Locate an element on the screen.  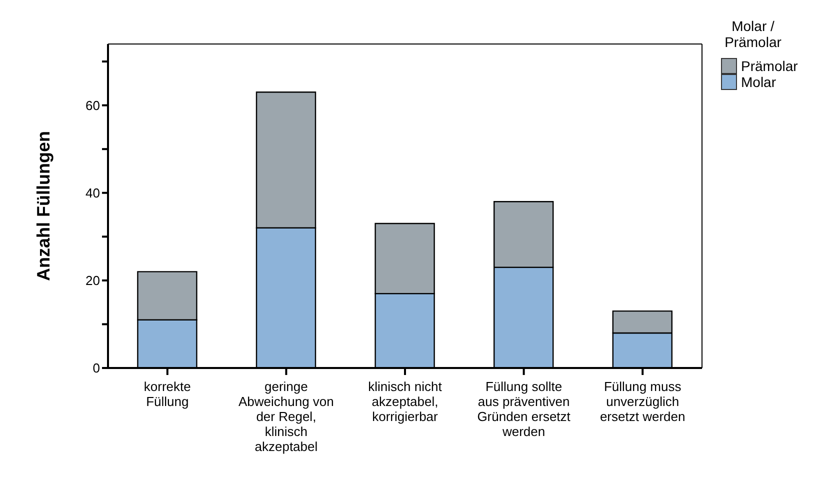
x-tick-label: korrekte Füllung is located at coordinates (167, 394).